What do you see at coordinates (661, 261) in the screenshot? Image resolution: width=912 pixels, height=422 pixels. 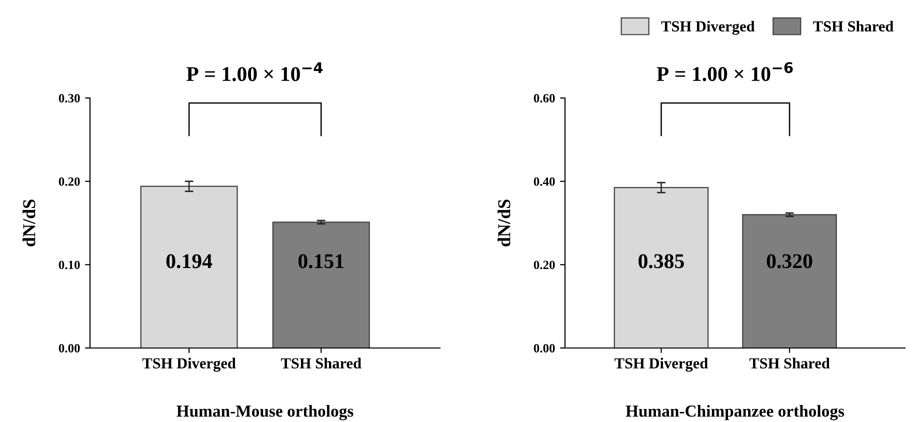 I see `data-label: 0.385` at bounding box center [661, 261].